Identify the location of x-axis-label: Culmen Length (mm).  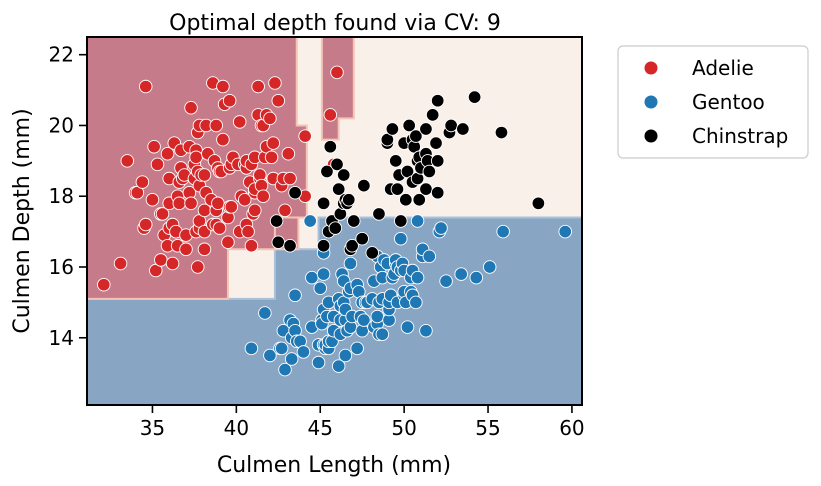
(334, 465).